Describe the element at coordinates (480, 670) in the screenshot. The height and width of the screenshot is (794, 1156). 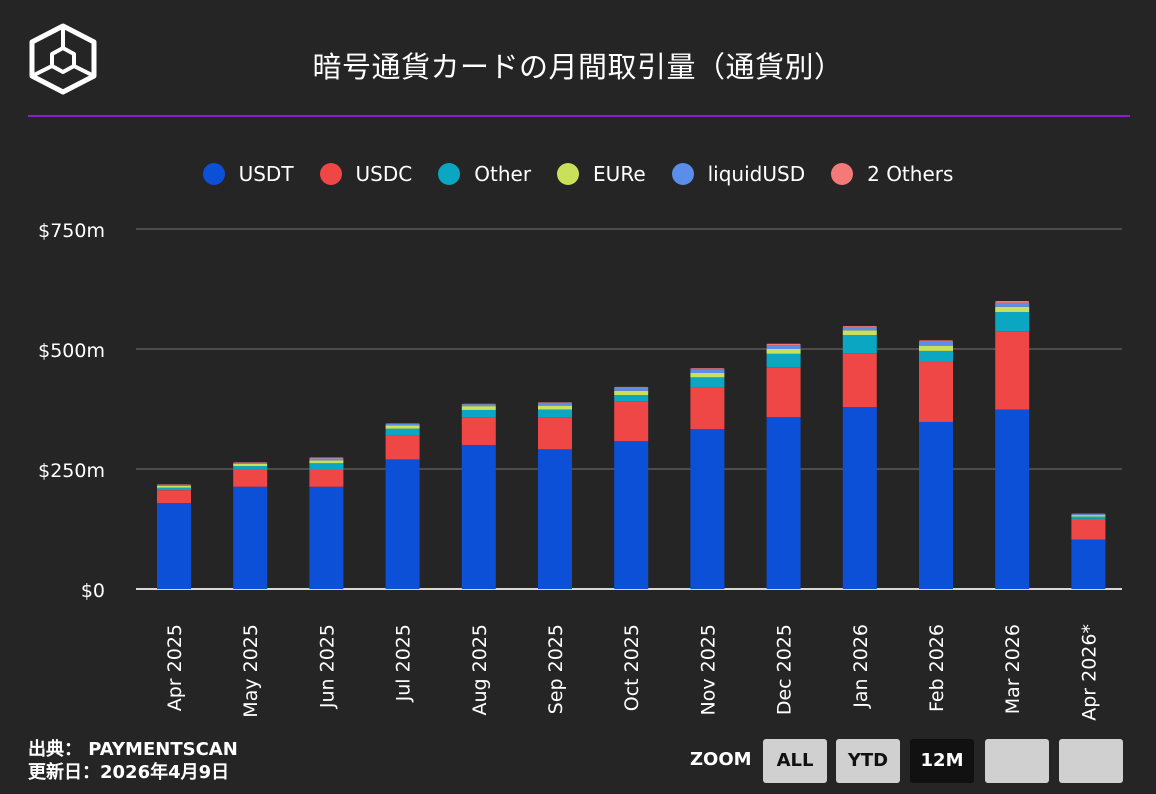
I see `x-tick-label: Aug 2025` at that location.